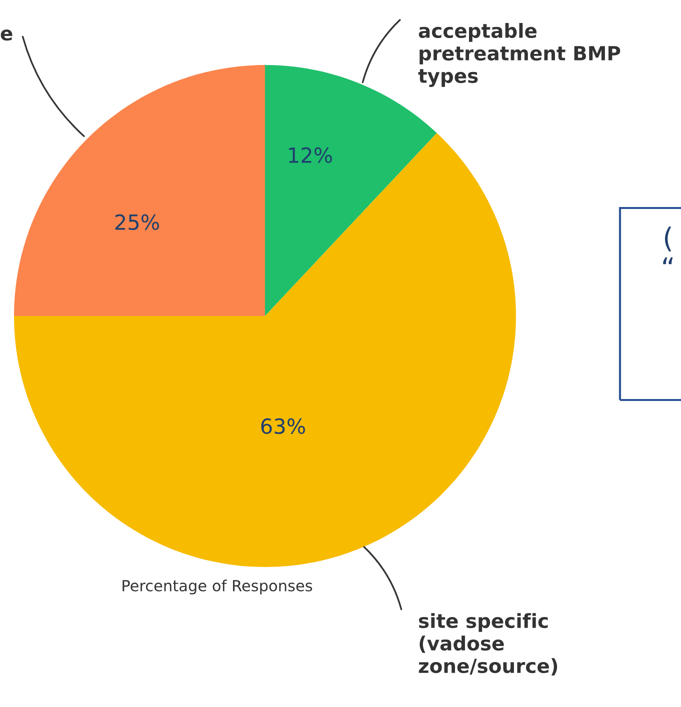 The width and height of the screenshot is (681, 707). Describe the element at coordinates (6, 35) in the screenshot. I see `slice-label: e` at that location.